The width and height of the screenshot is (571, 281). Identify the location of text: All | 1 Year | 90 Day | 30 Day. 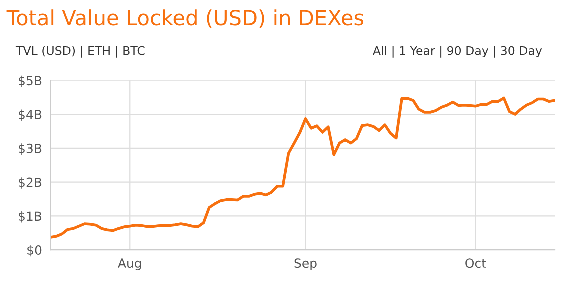
(457, 52).